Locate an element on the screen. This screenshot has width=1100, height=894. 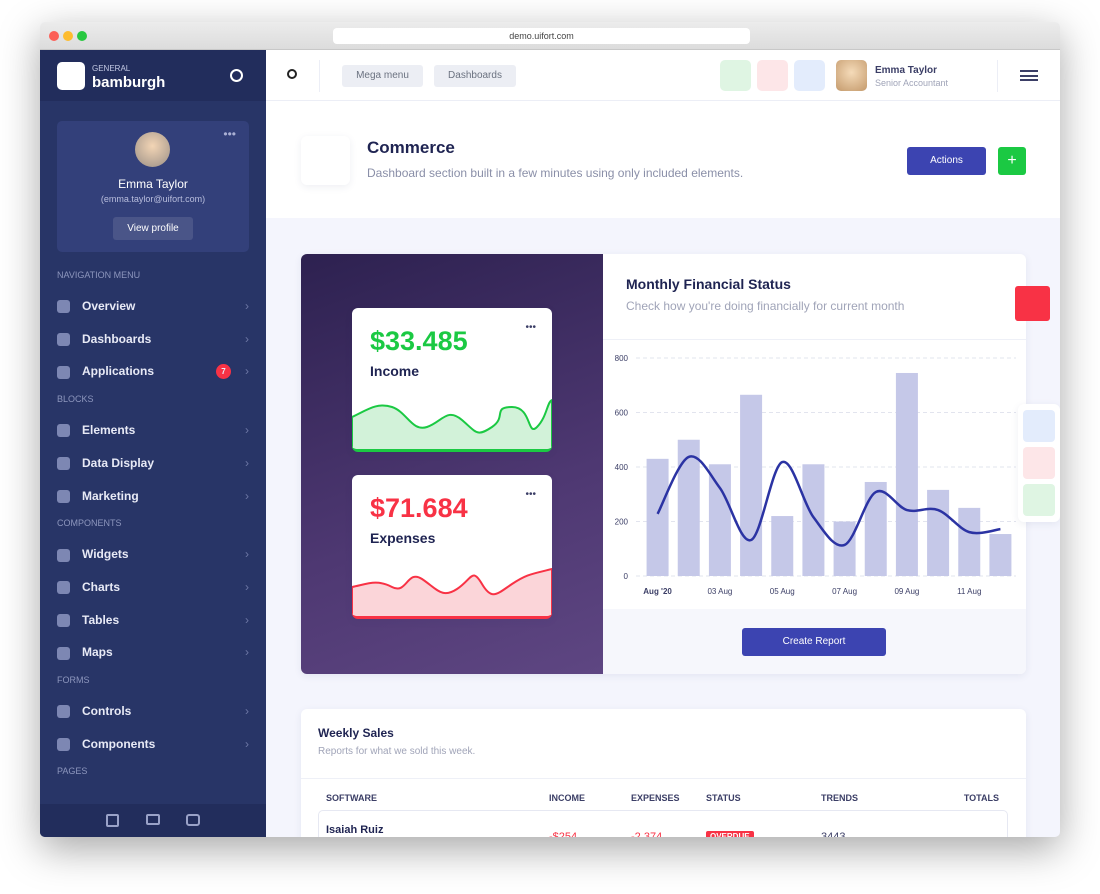
create-report: Create Report is located at coordinates (814, 642).